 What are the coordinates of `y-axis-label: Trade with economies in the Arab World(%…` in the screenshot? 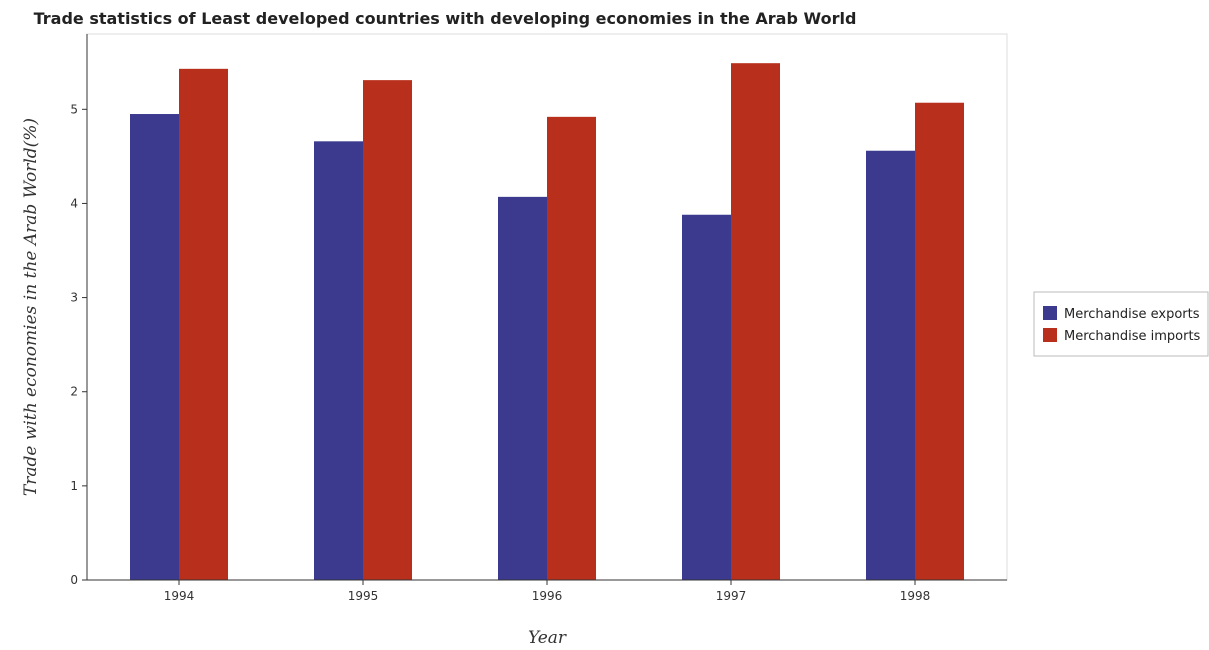 It's located at (31, 307).